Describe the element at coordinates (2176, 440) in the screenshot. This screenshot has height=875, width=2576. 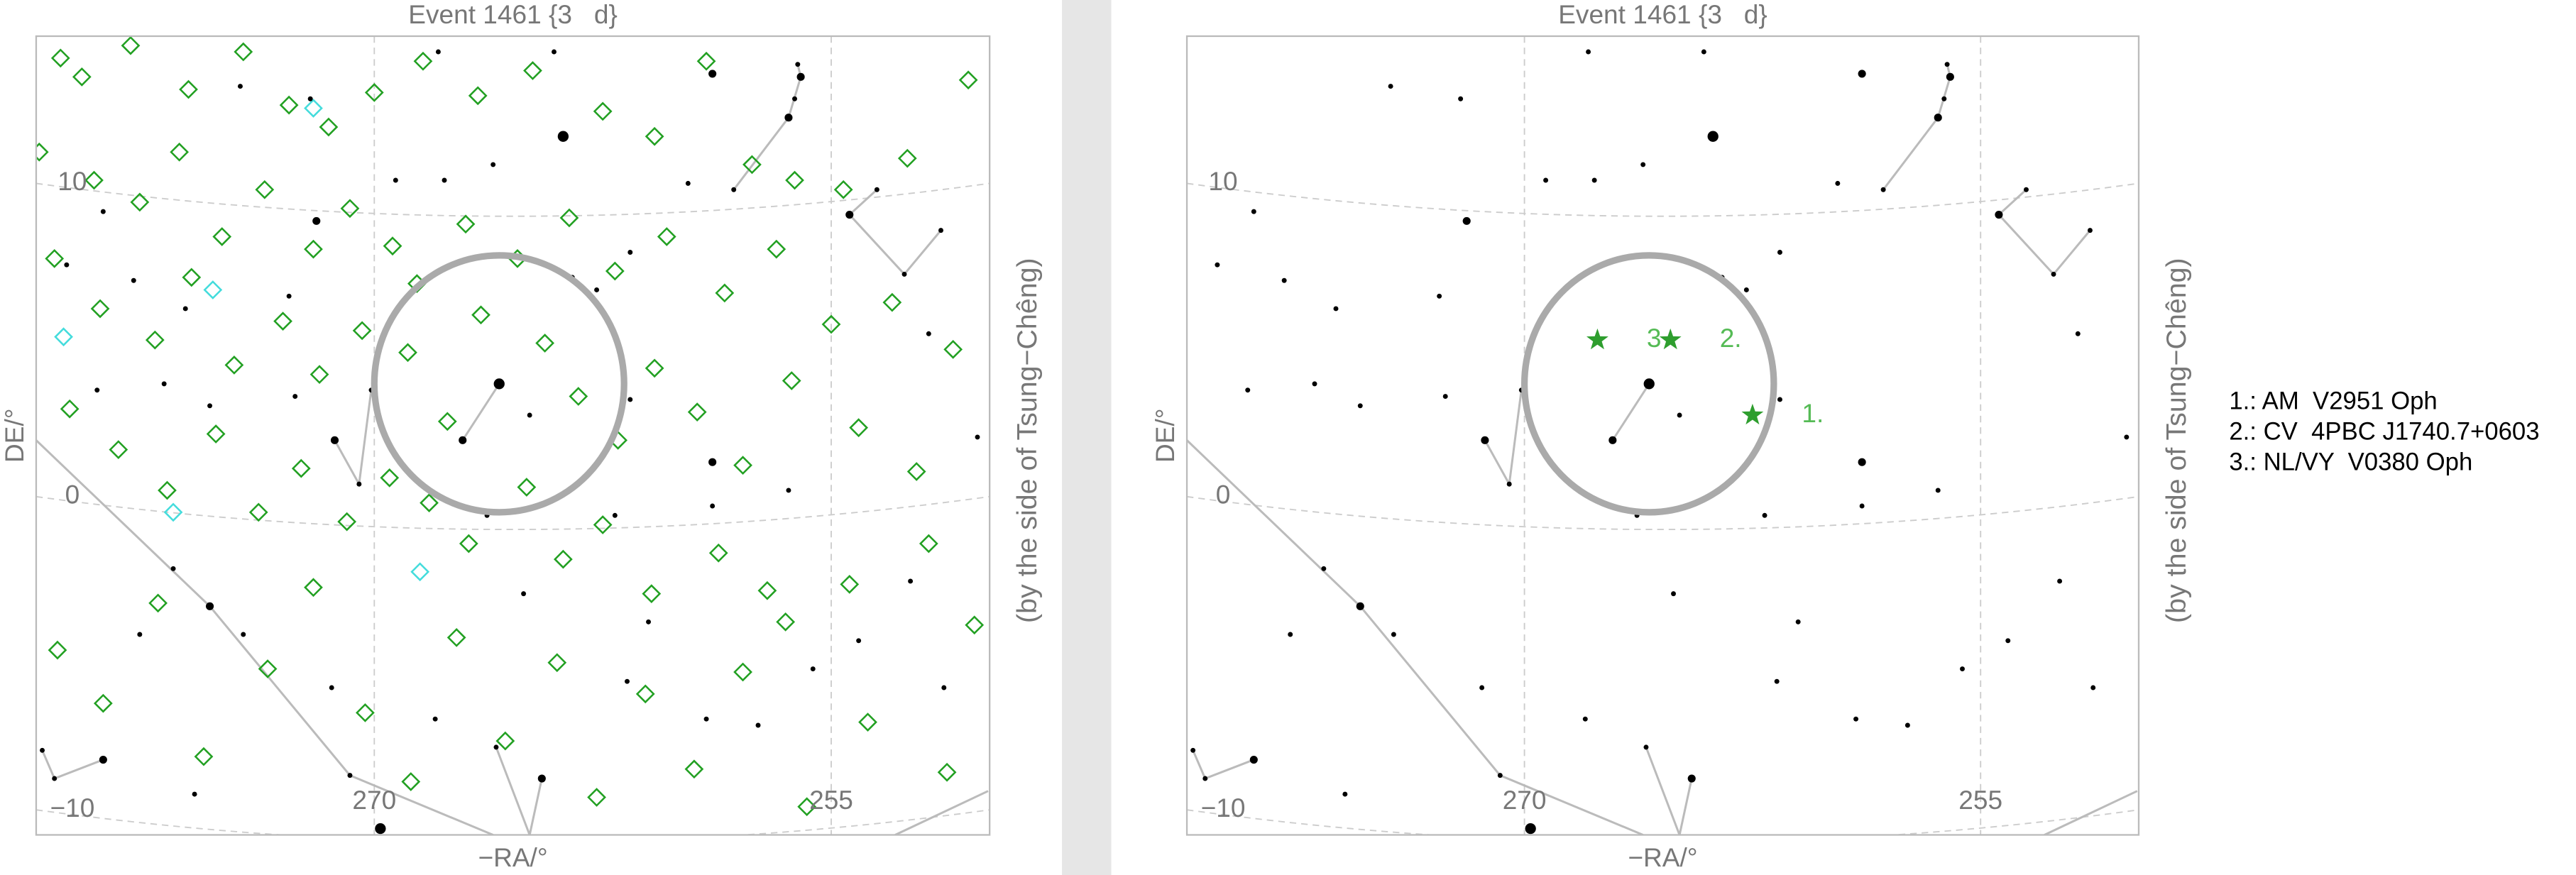
I see `side-label: (by the side of Tsung−Chêng)` at that location.